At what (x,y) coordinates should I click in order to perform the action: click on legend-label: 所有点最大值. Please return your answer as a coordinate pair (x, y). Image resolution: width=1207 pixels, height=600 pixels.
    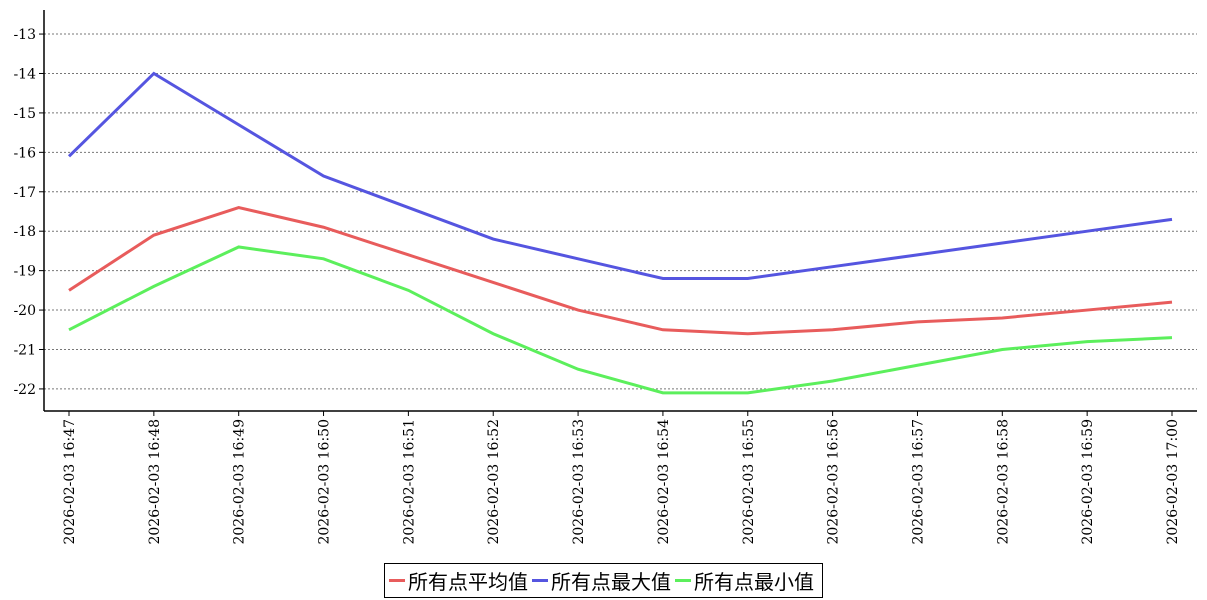
    Looking at the image, I should click on (611, 582).